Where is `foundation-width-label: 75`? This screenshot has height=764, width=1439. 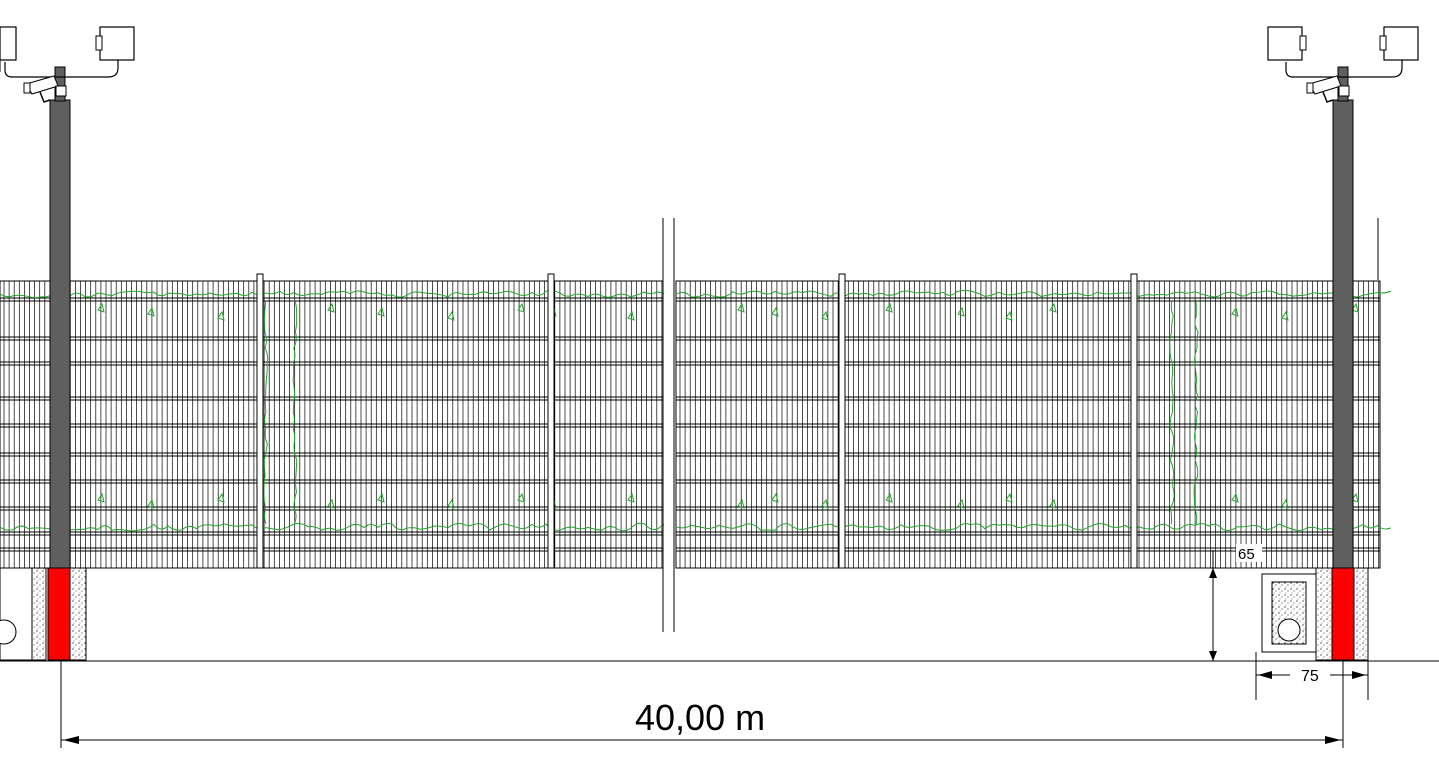 foundation-width-label: 75 is located at coordinates (1310, 676).